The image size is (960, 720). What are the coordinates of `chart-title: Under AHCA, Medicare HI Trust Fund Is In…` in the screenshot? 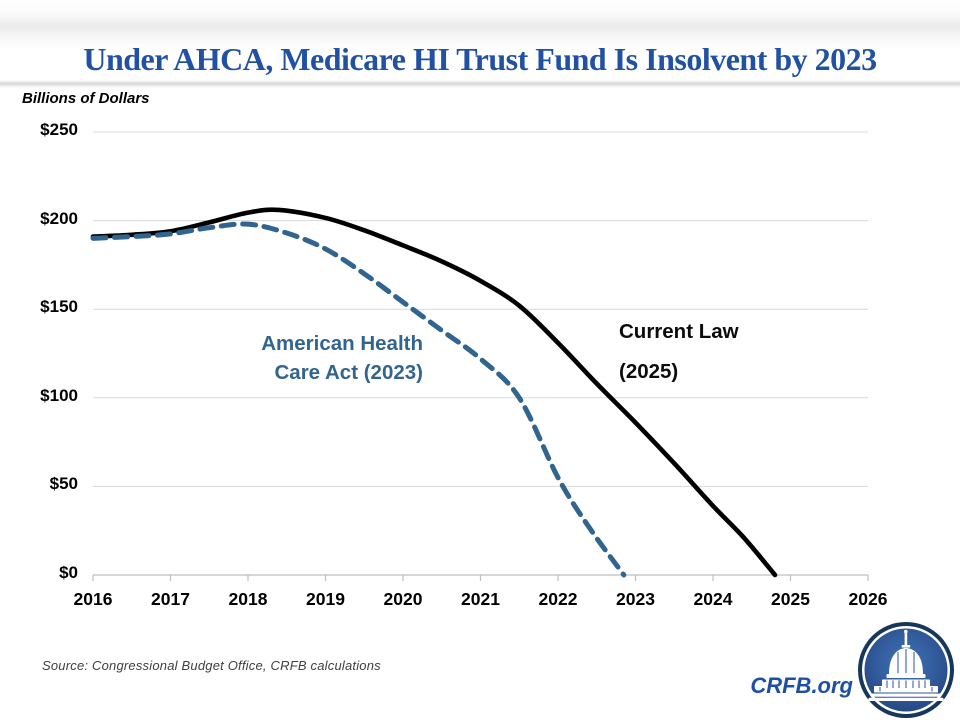 It's located at (480, 59).